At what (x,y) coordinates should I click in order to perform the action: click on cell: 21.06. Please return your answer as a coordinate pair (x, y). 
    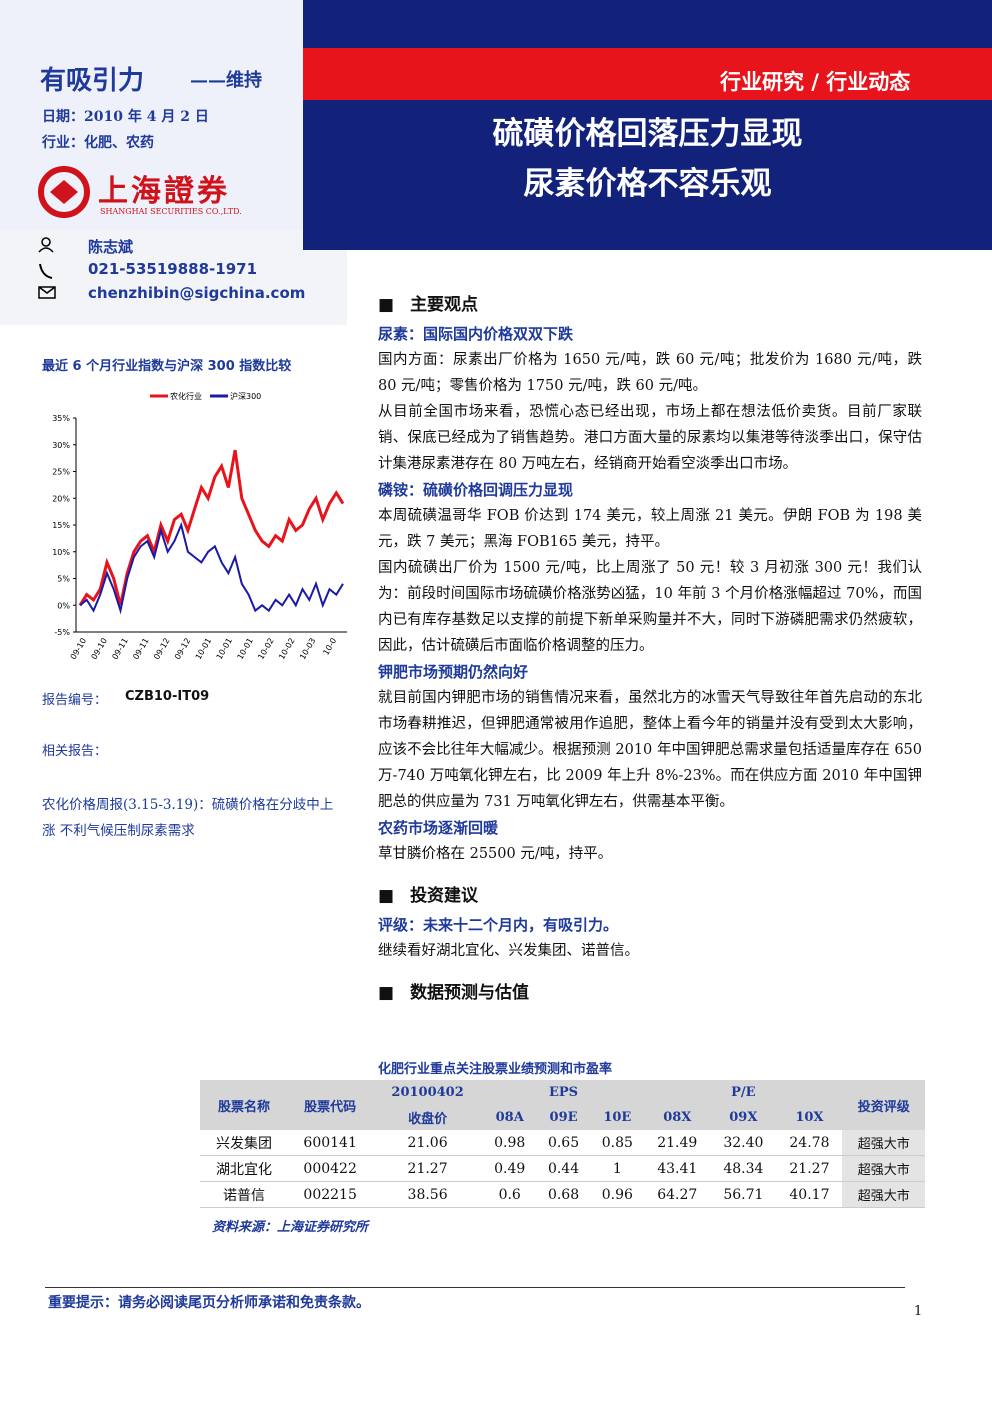
    Looking at the image, I should click on (427, 1142).